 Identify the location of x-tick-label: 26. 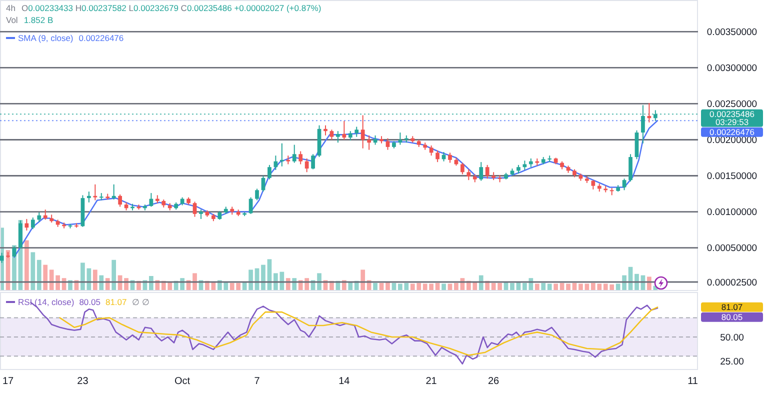
(494, 381).